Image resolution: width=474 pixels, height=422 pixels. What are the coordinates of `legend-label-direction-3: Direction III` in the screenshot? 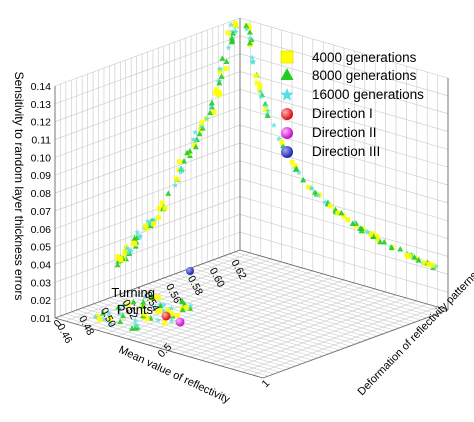 It's located at (346, 151).